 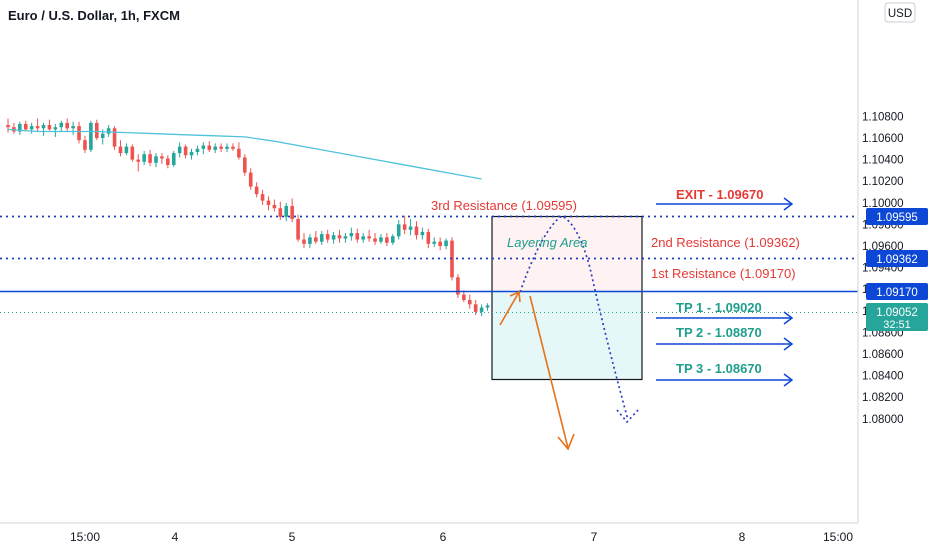 I want to click on price-tick-label: 1.08400, so click(x=883, y=377).